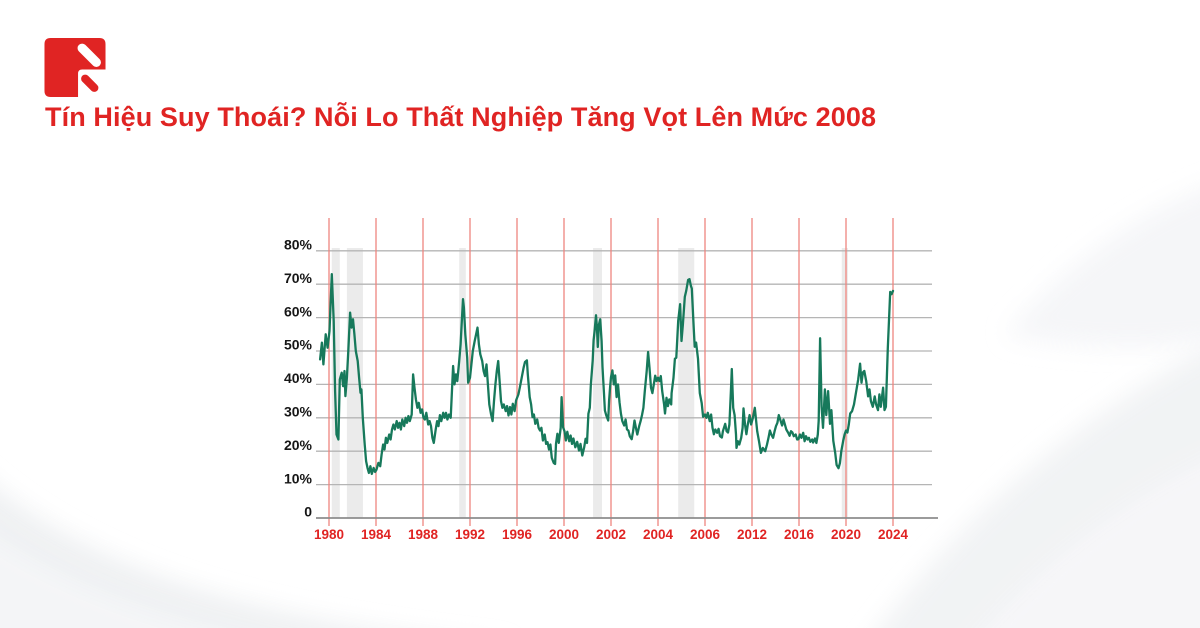 The height and width of the screenshot is (628, 1200). Describe the element at coordinates (298, 311) in the screenshot. I see `y-tick-label: 60%` at that location.